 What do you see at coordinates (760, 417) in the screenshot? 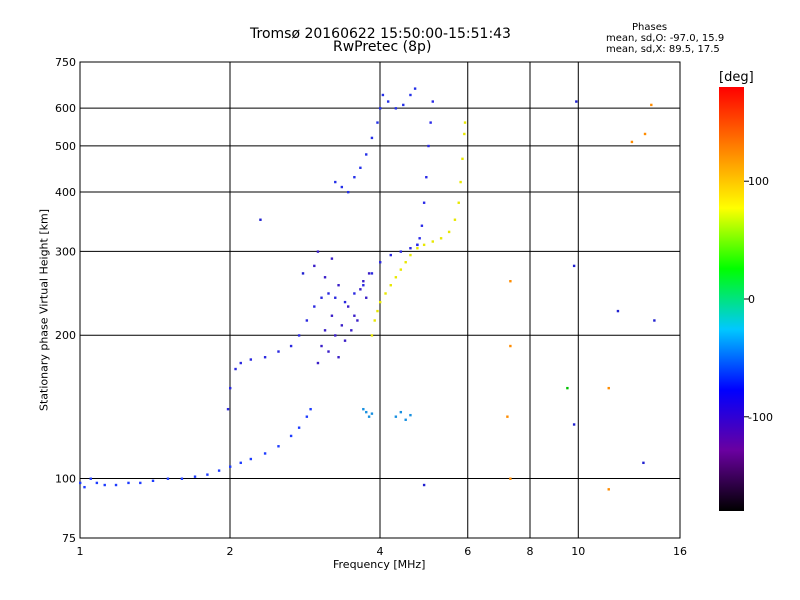
I see `colorbar-tick-label: -100` at bounding box center [760, 417].